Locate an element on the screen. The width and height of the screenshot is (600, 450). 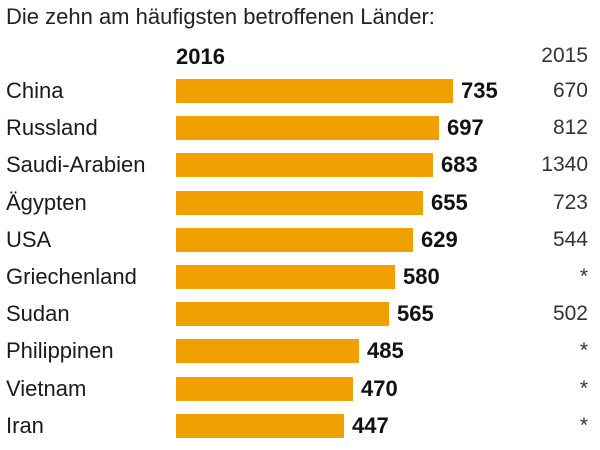
data-label-2016: 565 is located at coordinates (415, 313).